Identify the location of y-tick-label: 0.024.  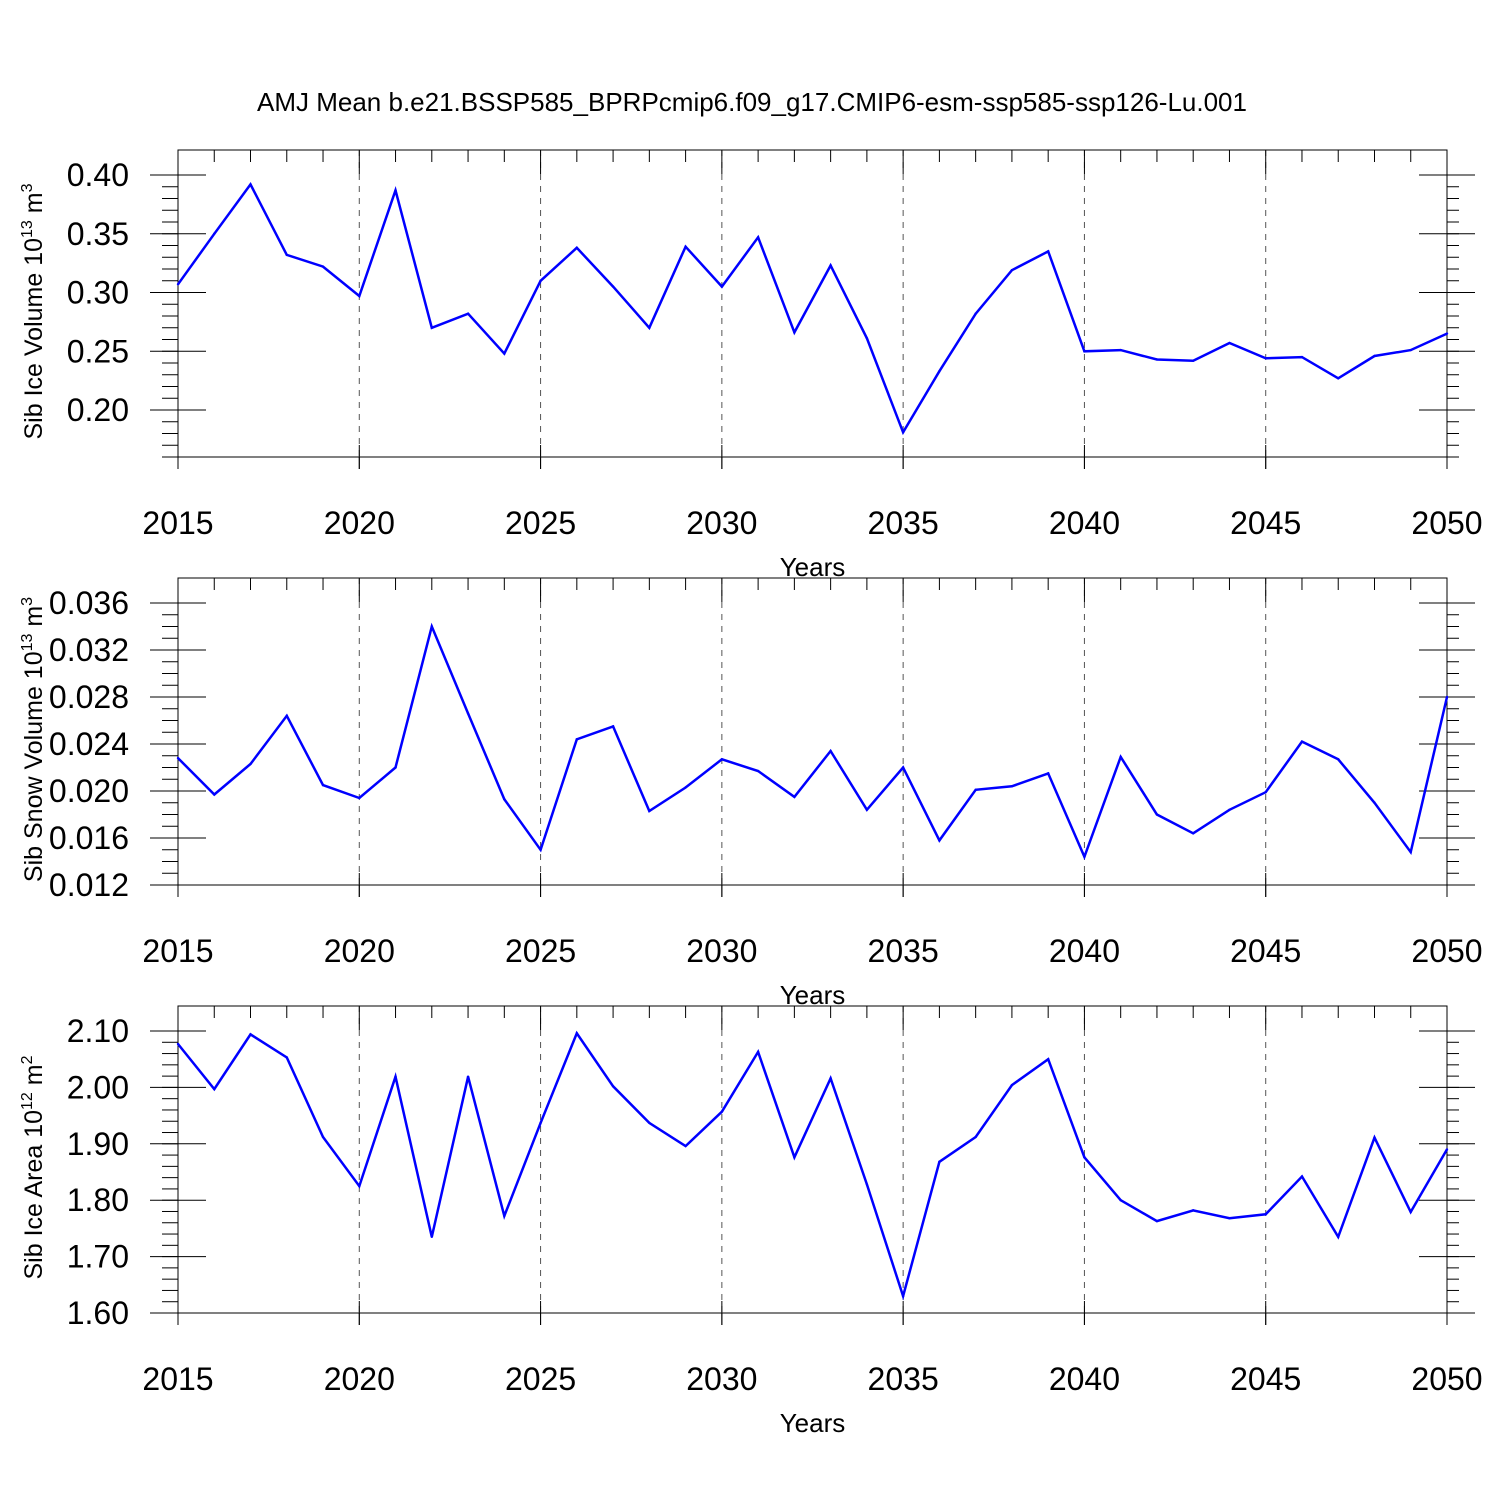
(89, 744).